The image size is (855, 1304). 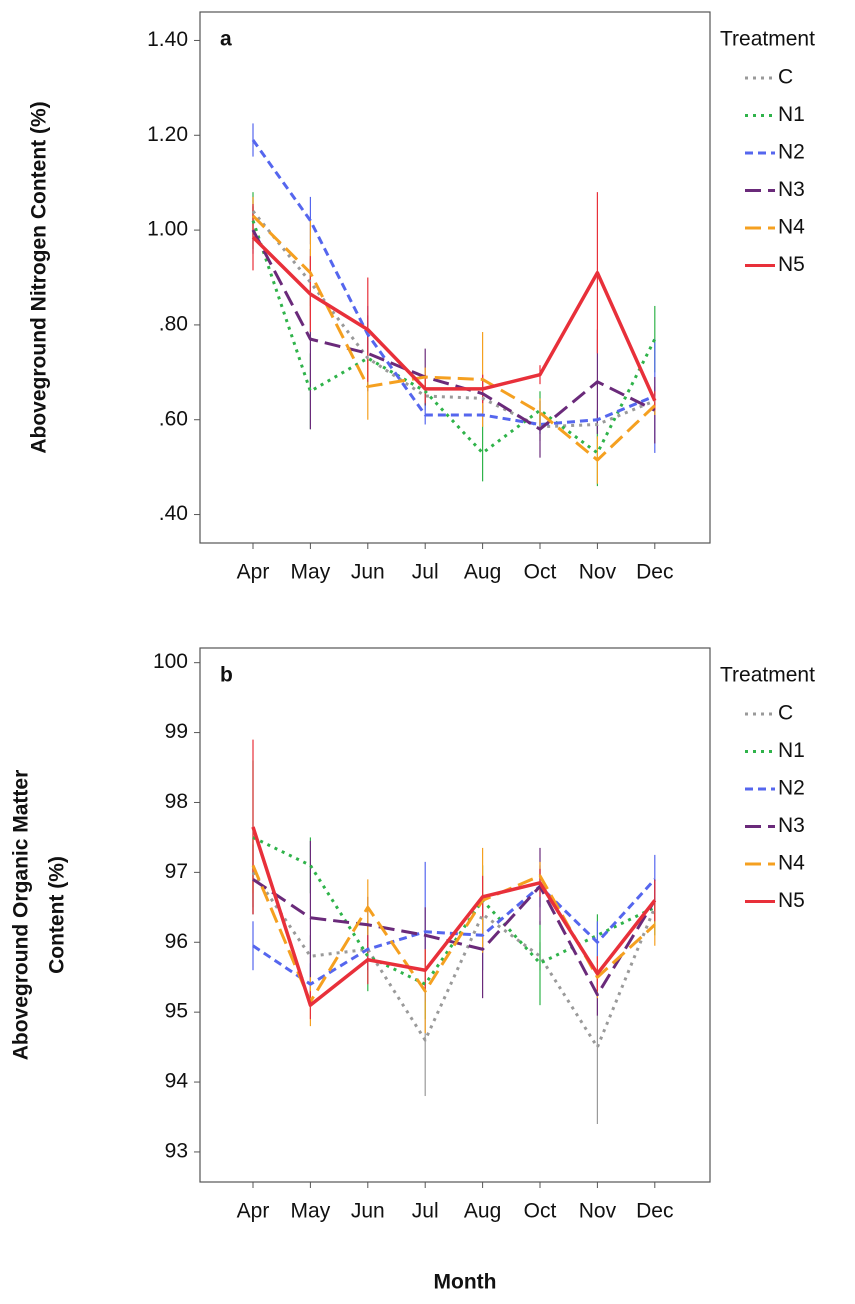 What do you see at coordinates (173, 418) in the screenshot?
I see `y-tick-label: .60` at bounding box center [173, 418].